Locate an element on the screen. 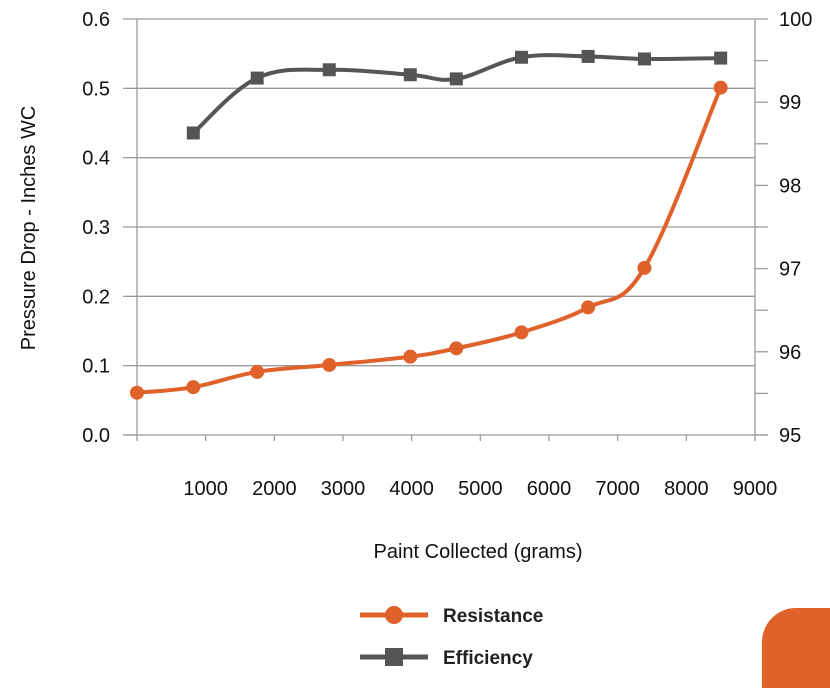  y2-tick-label-2: 97 is located at coordinates (790, 270).